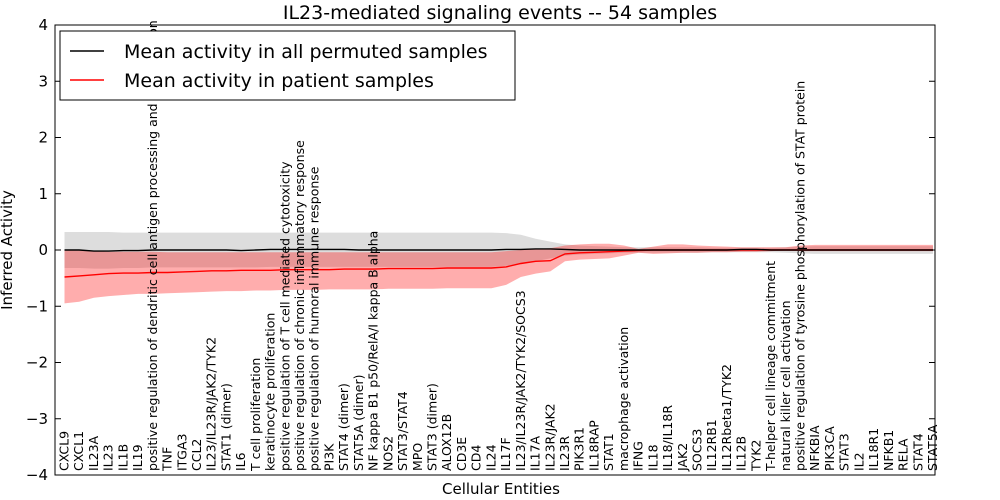 The width and height of the screenshot is (1000, 500). I want to click on category-label: MPO, so click(417, 457).